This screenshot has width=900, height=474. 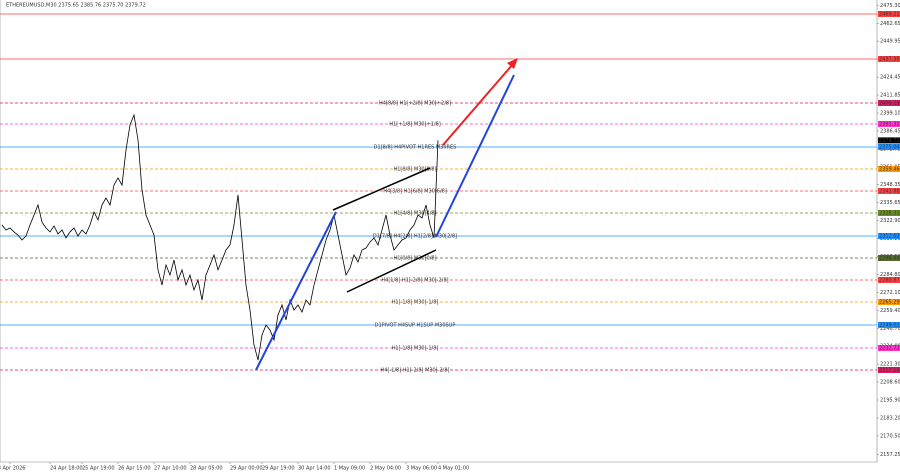 I want to click on price-tag-label: 2359.46, so click(x=889, y=170).